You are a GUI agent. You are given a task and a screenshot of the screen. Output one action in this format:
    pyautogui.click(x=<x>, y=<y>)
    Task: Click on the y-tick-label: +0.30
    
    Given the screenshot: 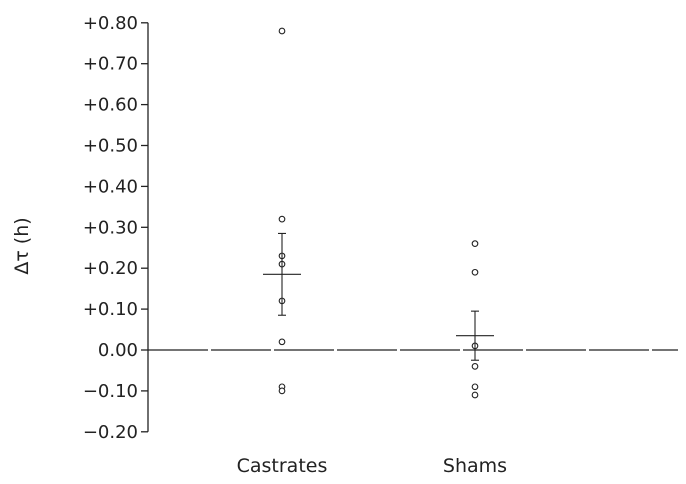 What is the action you would take?
    pyautogui.click(x=110, y=227)
    